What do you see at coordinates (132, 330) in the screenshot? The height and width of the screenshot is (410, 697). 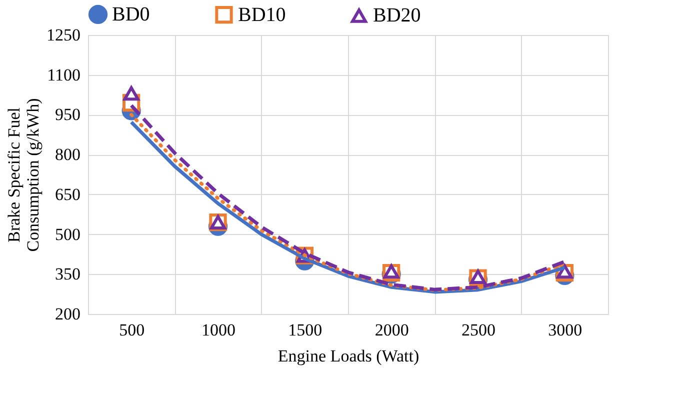 I see `x-tick-label: 500` at bounding box center [132, 330].